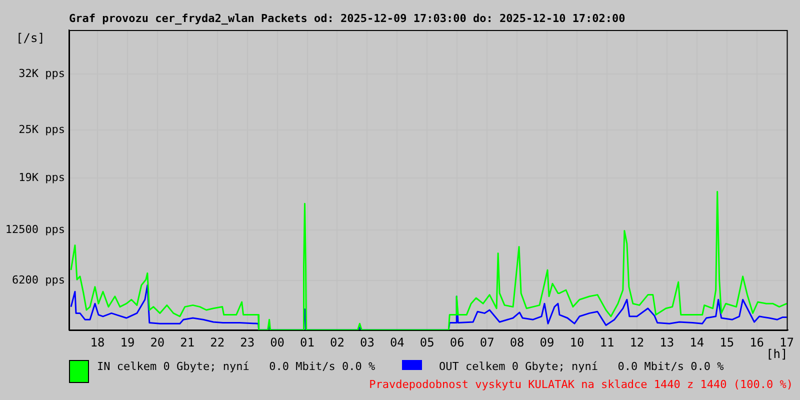 Image resolution: width=800 pixels, height=400 pixels. I want to click on chart-title: Graf provozu cer_fryda2_wlan Packets od: 2025-12-09 17:03:00 do: 2025-12-10 17:02:00, so click(347, 18).